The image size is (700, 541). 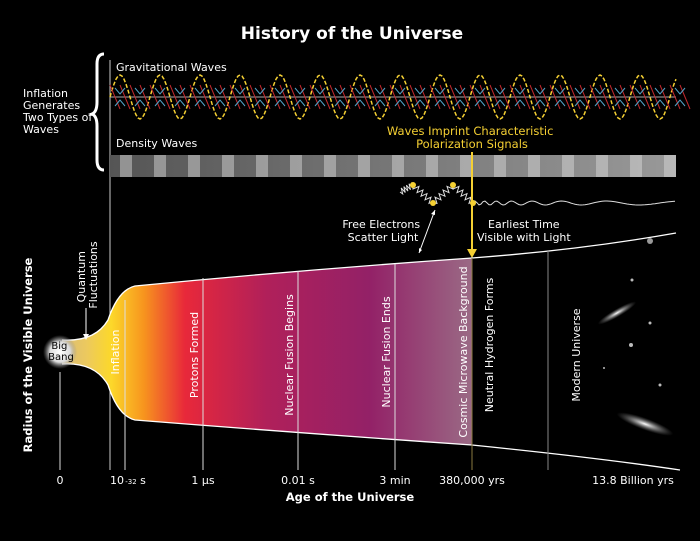 I want to click on density-waves-bar, so click(x=393, y=166).